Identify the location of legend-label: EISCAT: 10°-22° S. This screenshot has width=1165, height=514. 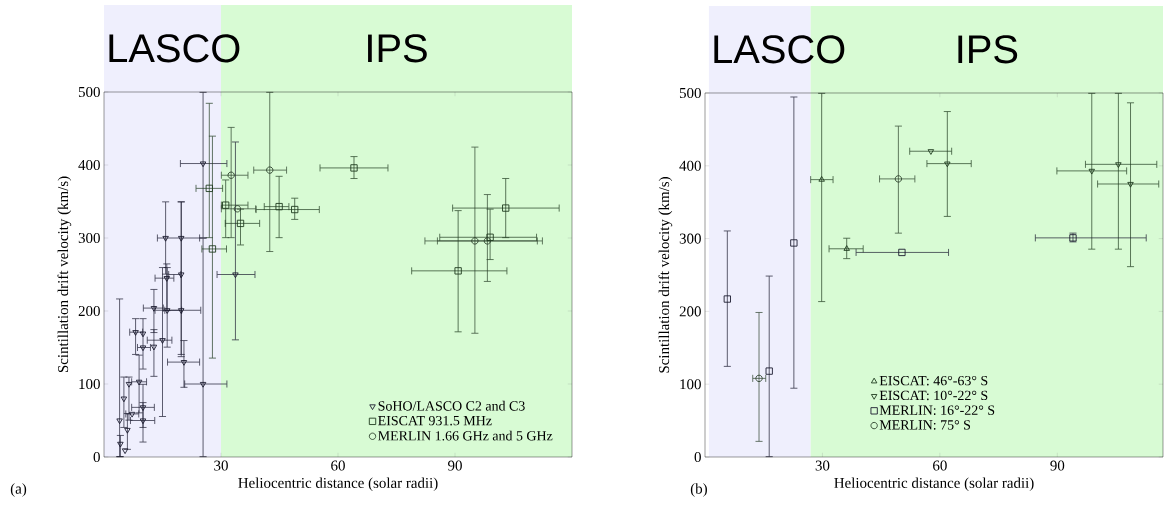
(933, 395).